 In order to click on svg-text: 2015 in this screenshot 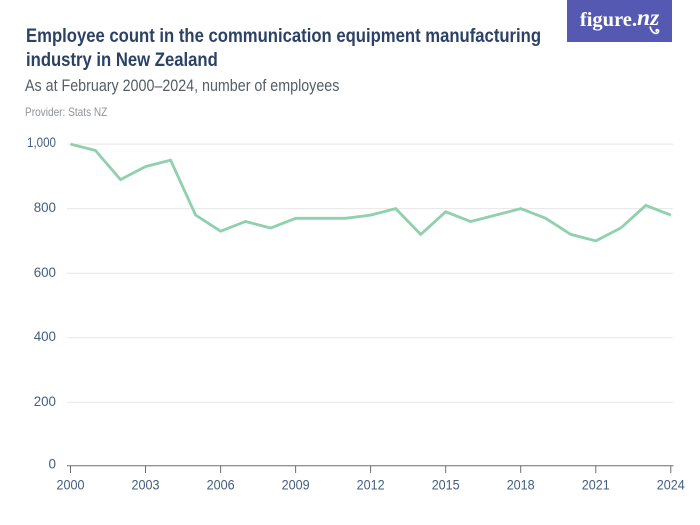, I will do `click(446, 485)`.